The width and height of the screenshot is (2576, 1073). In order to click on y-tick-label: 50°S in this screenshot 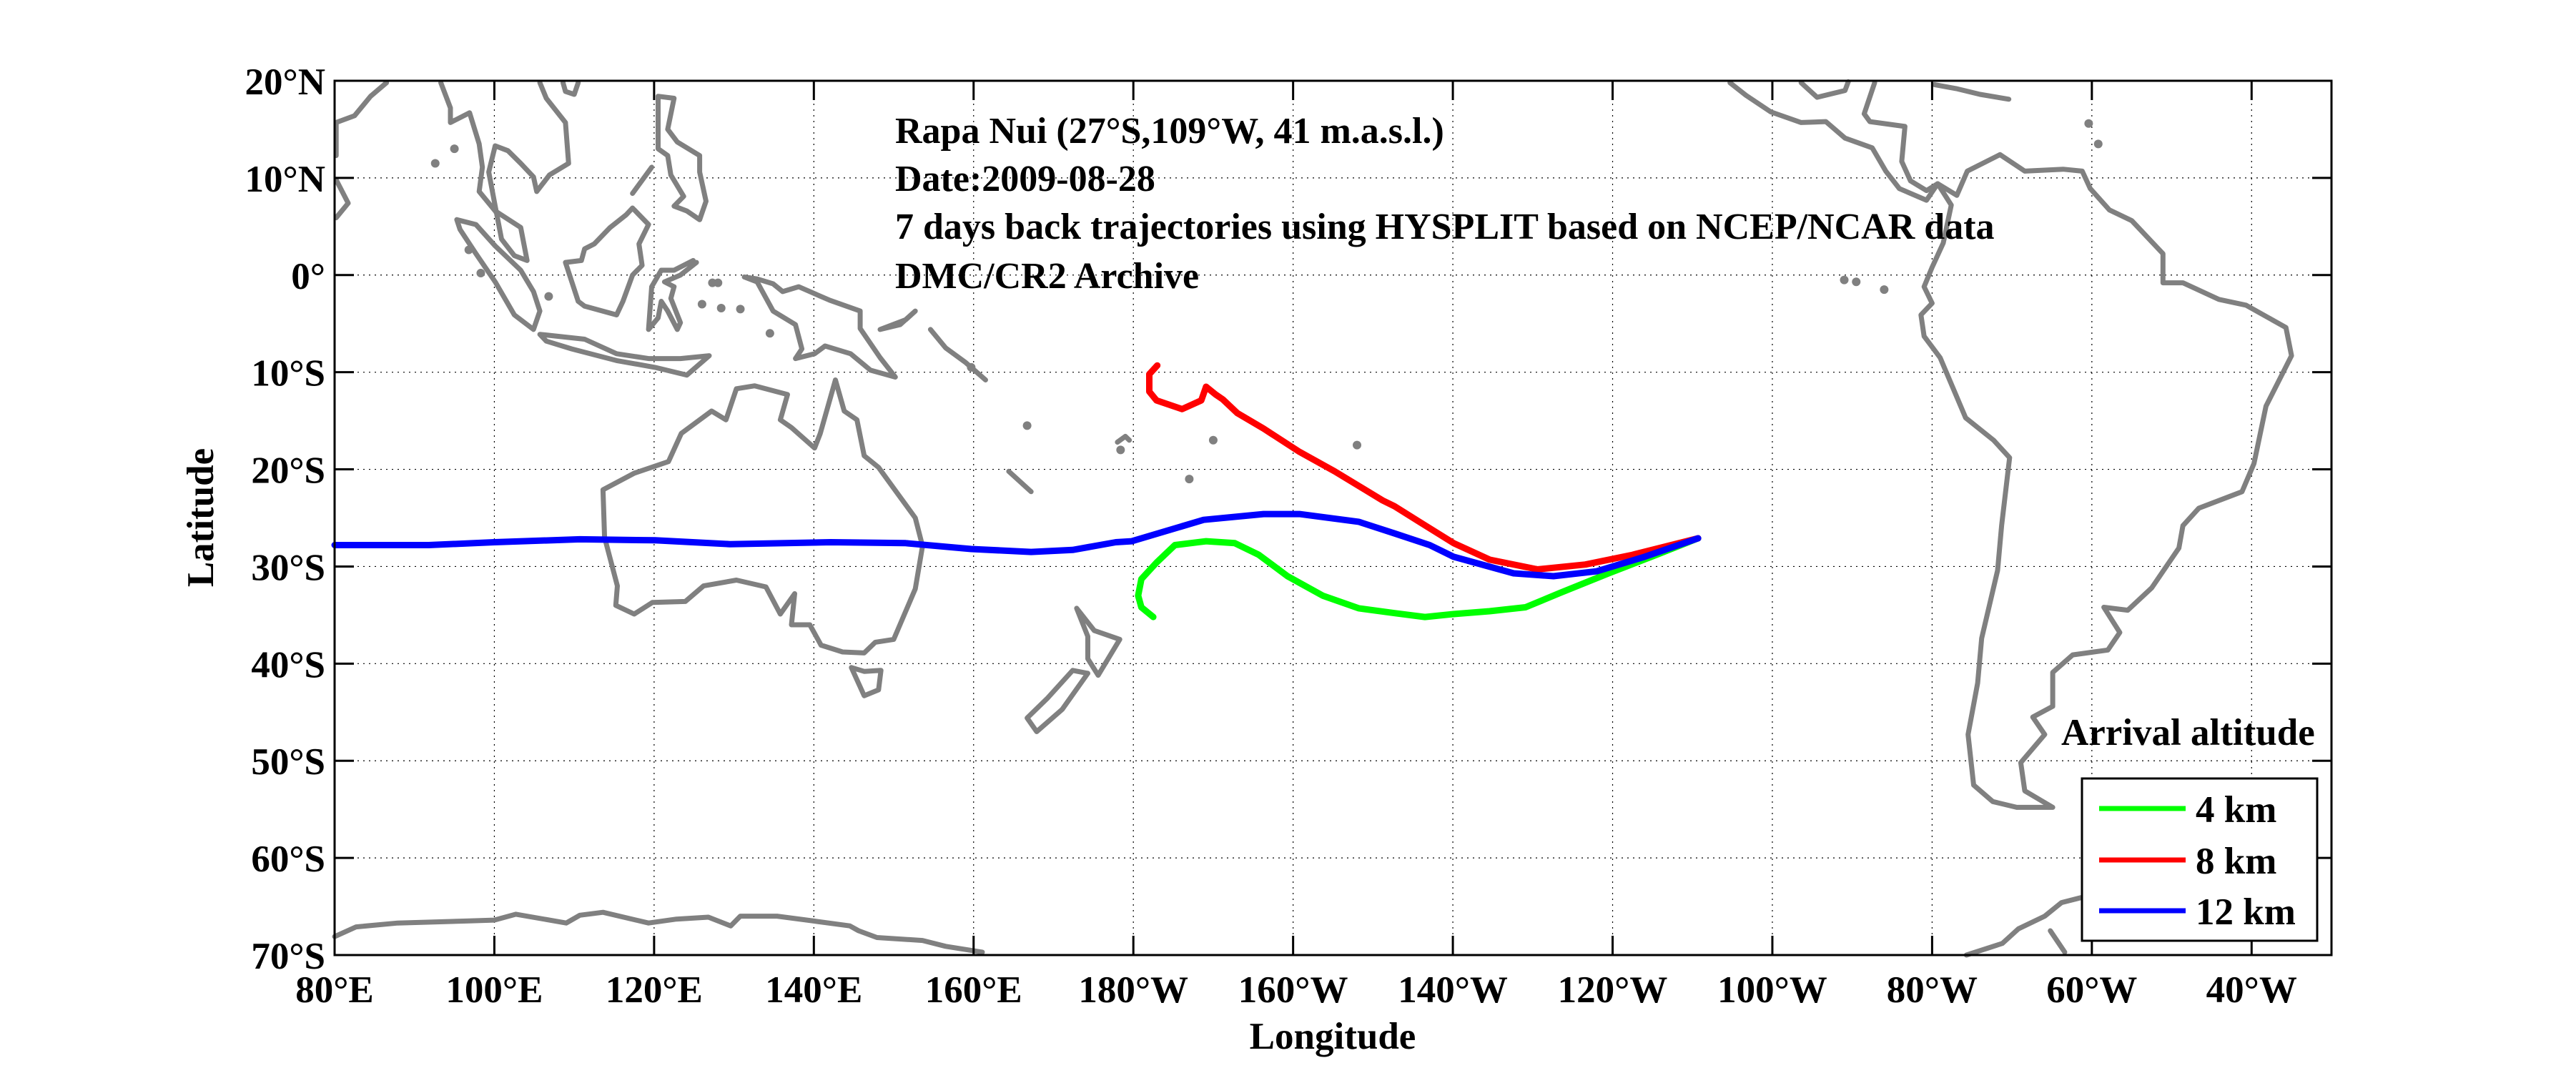, I will do `click(288, 762)`.